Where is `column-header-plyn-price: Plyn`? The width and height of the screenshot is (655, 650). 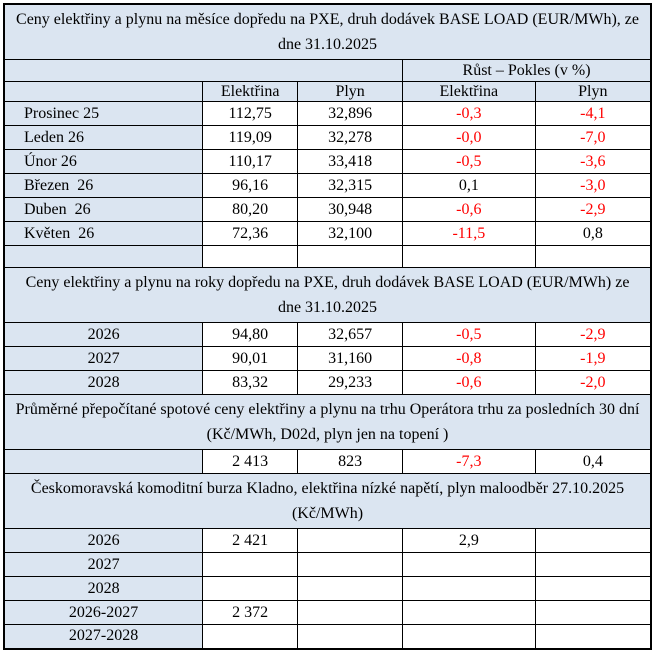
column-header-plyn-price: Plyn is located at coordinates (350, 91).